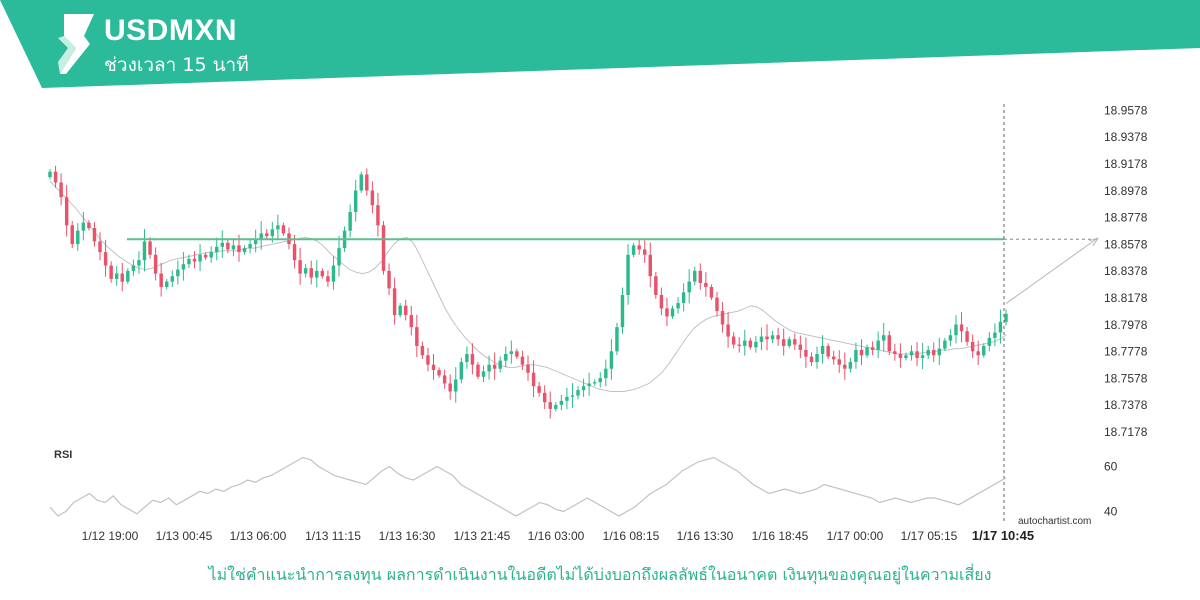 This screenshot has width=1200, height=600. Describe the element at coordinates (1126, 244) in the screenshot. I see `price-tick-label: 18.8578` at that location.